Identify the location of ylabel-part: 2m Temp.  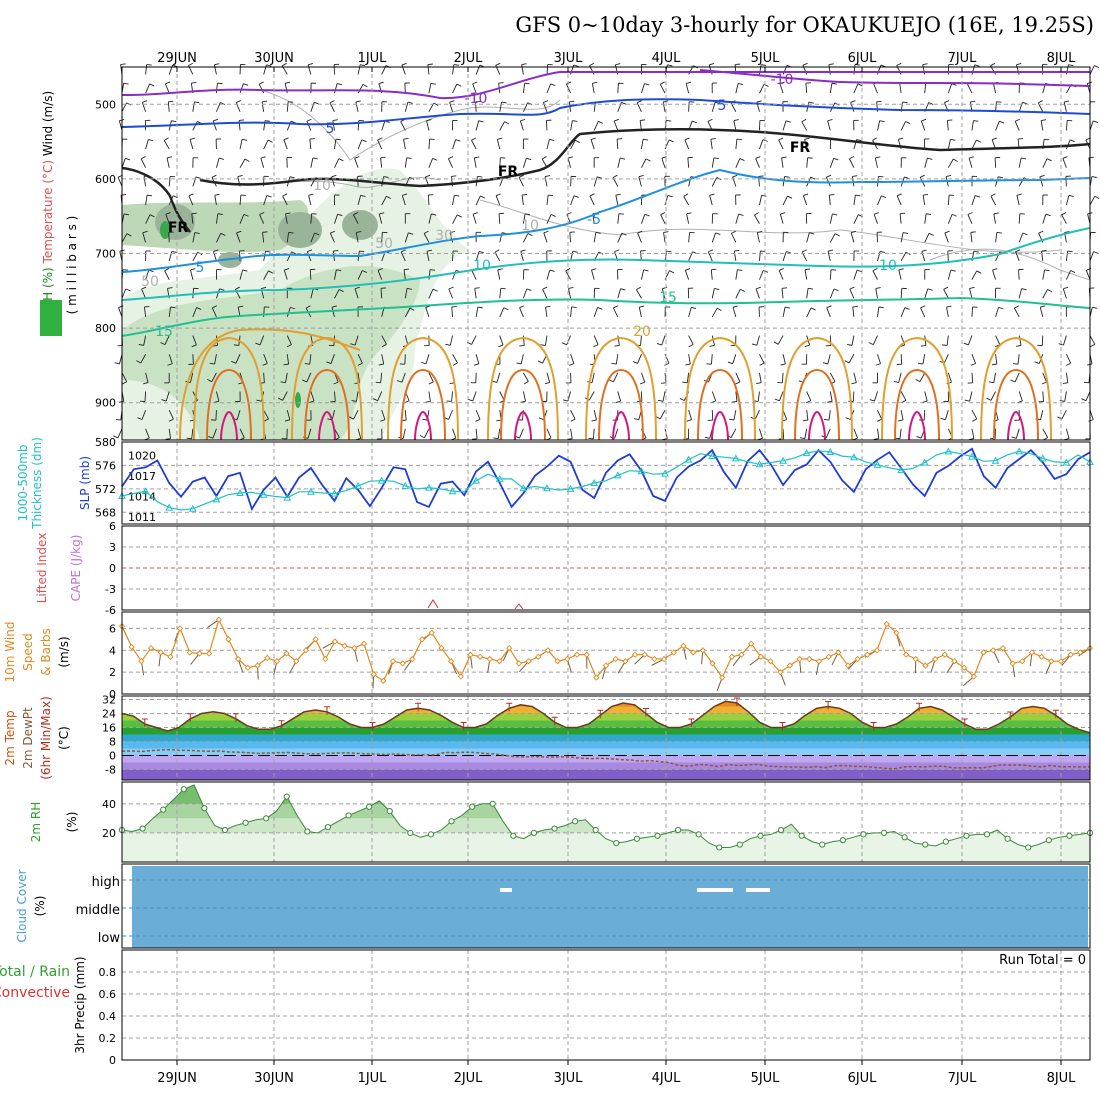
(10, 737).